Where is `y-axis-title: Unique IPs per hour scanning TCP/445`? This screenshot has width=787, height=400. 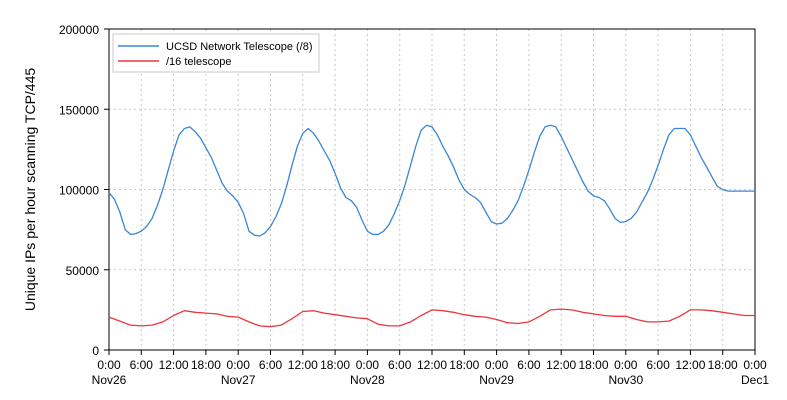
y-axis-title: Unique IPs per hour scanning TCP/445 is located at coordinates (30, 190).